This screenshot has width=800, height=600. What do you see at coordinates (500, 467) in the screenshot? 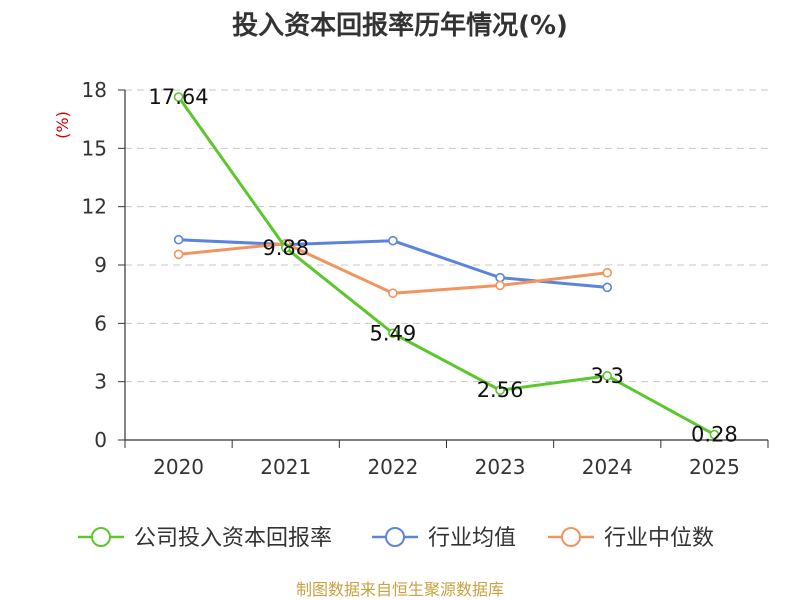
I see `x-tick-label: 2023` at bounding box center [500, 467].